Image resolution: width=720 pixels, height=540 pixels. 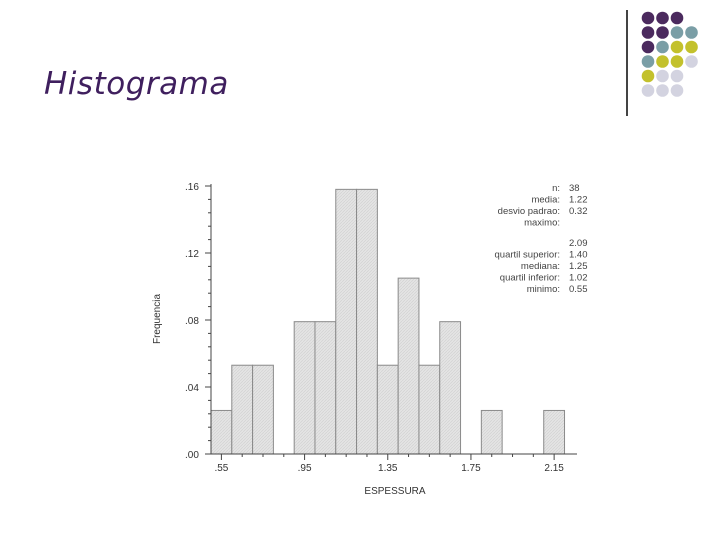 What do you see at coordinates (192, 321) in the screenshot?
I see `y-tick-label: .08` at bounding box center [192, 321].